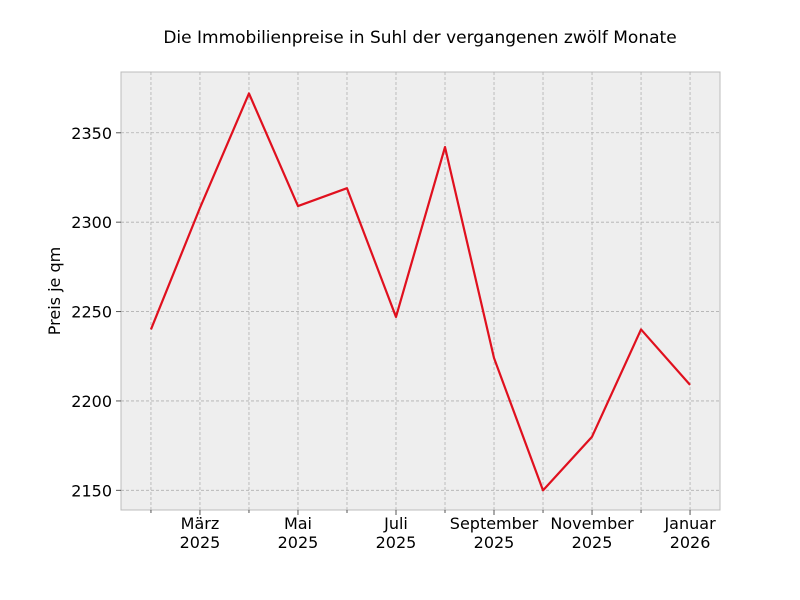 The height and width of the screenshot is (600, 800). What do you see at coordinates (689, 533) in the screenshot?
I see `x-tick-label: Januar 2026` at bounding box center [689, 533].